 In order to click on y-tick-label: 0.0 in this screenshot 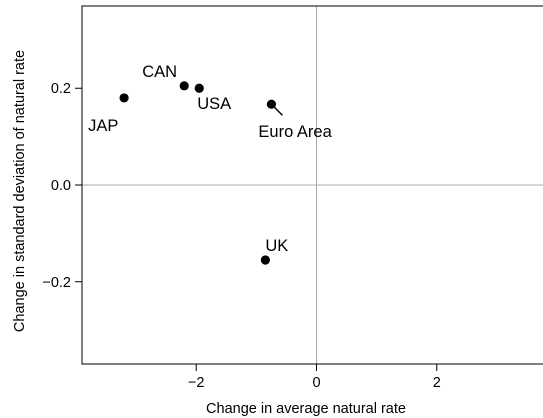, I will do `click(61, 186)`.